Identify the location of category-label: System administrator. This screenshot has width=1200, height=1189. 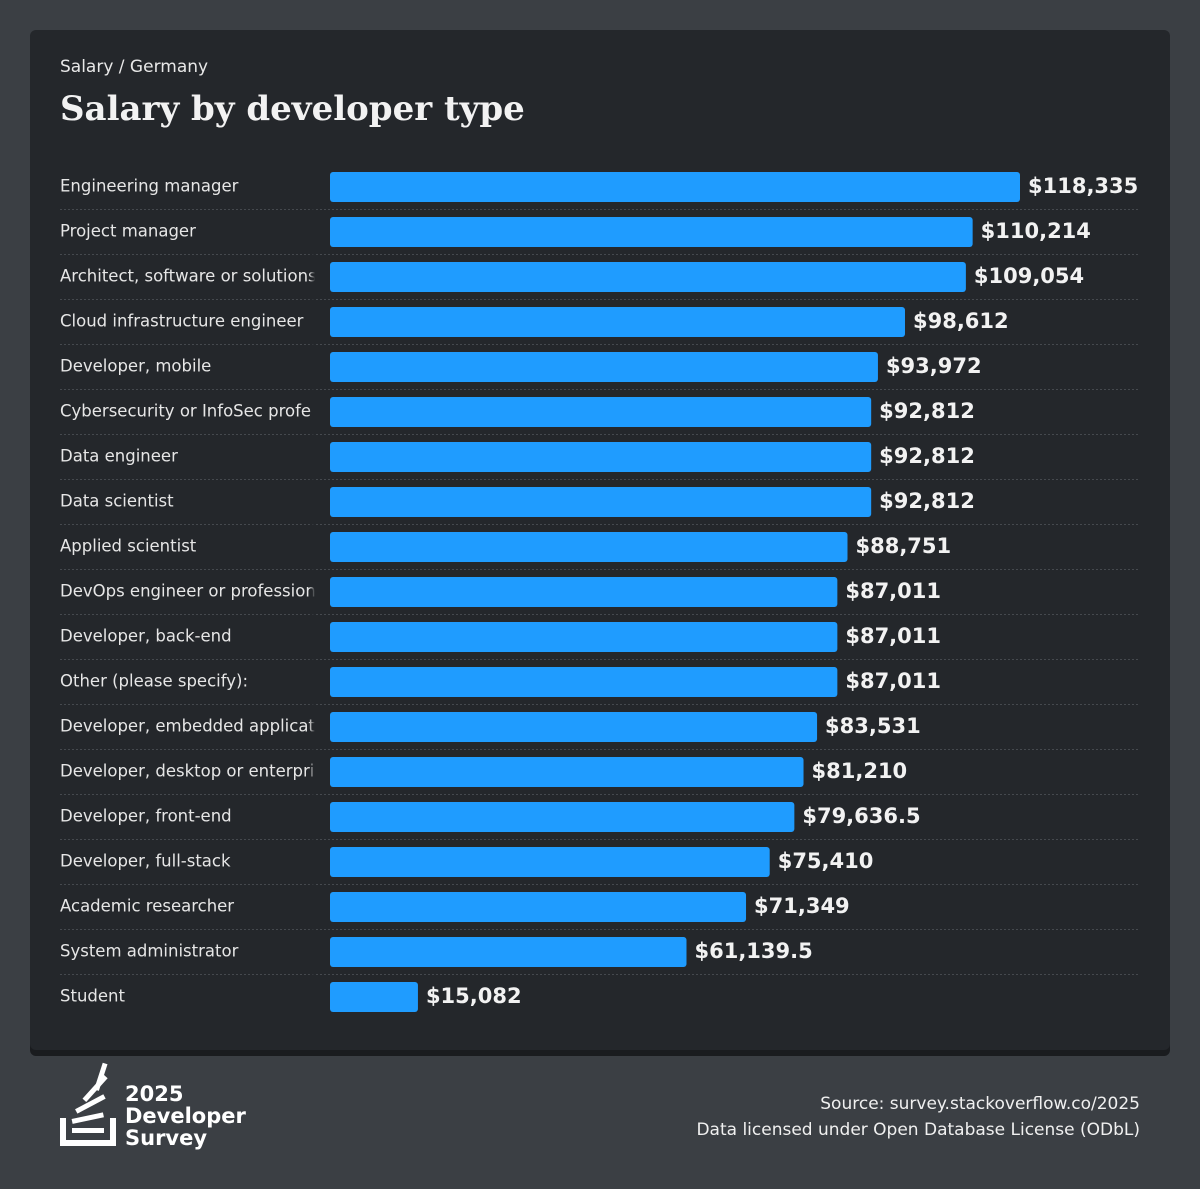
(149, 951).